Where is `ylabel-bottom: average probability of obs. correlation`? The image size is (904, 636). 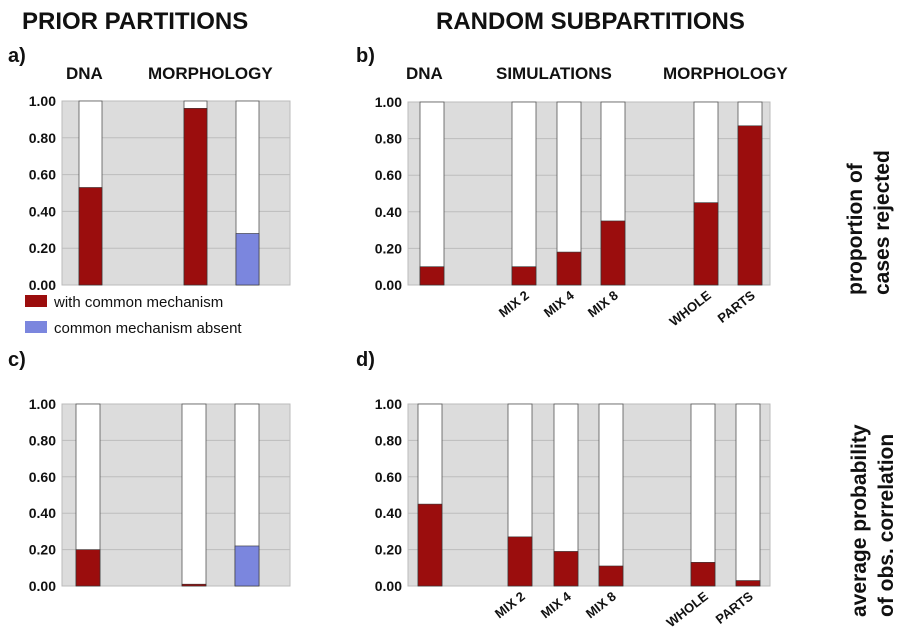 ylabel-bottom: average probability of obs. correlation is located at coordinates (873, 520).